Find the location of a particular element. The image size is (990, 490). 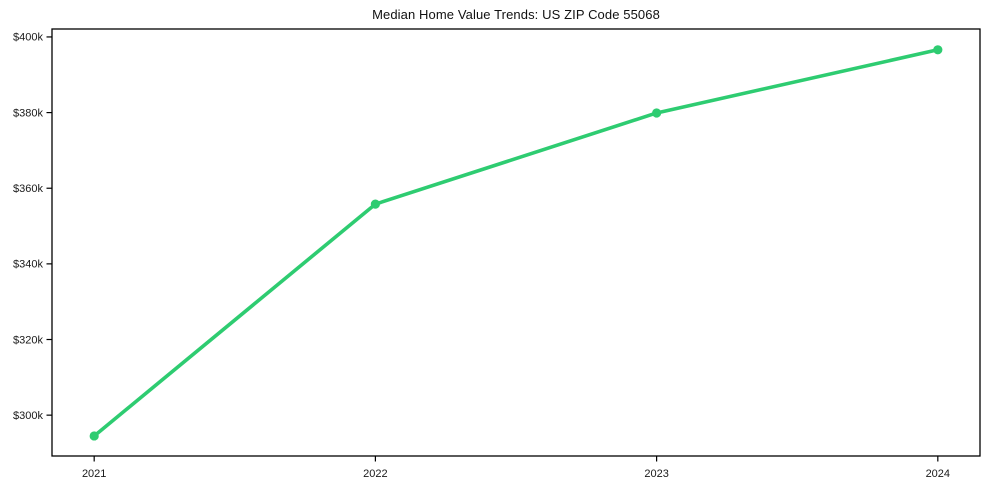

x-tick-label: 2023 is located at coordinates (656, 474).